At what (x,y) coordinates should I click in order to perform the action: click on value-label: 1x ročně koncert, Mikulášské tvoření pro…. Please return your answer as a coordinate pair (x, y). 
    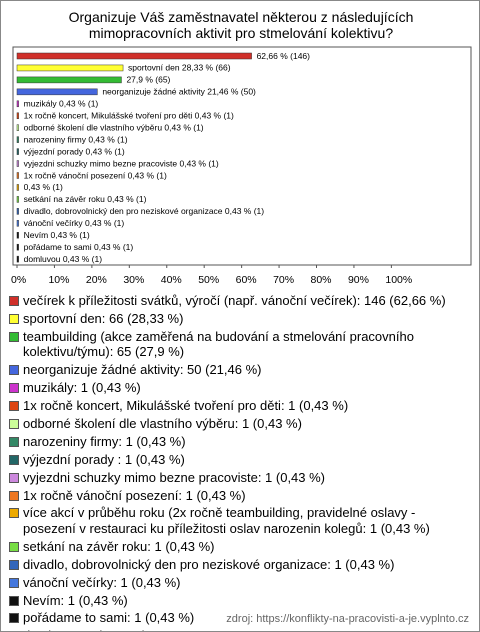
    Looking at the image, I should click on (129, 116).